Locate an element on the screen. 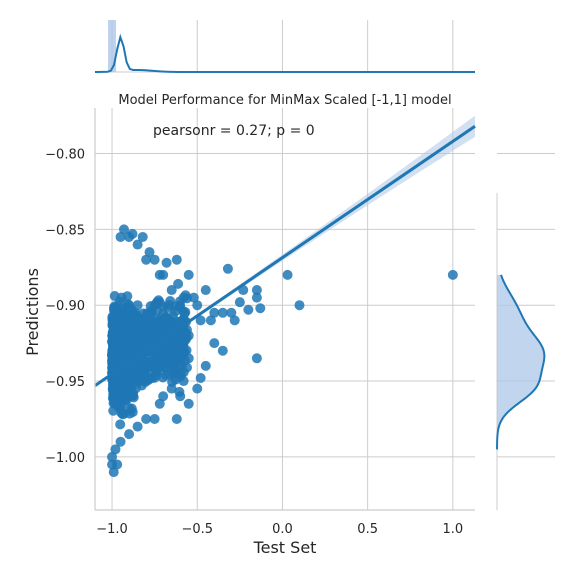 Image resolution: width=576 pixels, height=576 pixels. x-tick-label: −0.5 is located at coordinates (197, 529).